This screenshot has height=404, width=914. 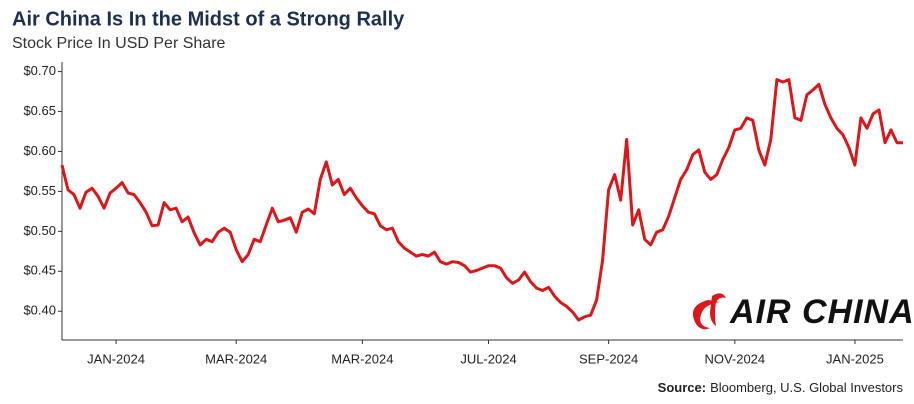 What do you see at coordinates (682, 387) in the screenshot?
I see `source-label: Source:` at bounding box center [682, 387].